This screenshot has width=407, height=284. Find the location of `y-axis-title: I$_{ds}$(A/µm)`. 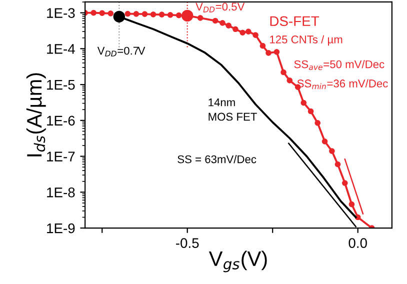

y-axis-title: I$_{ds}$(A/µm) is located at coordinates (36, 114).